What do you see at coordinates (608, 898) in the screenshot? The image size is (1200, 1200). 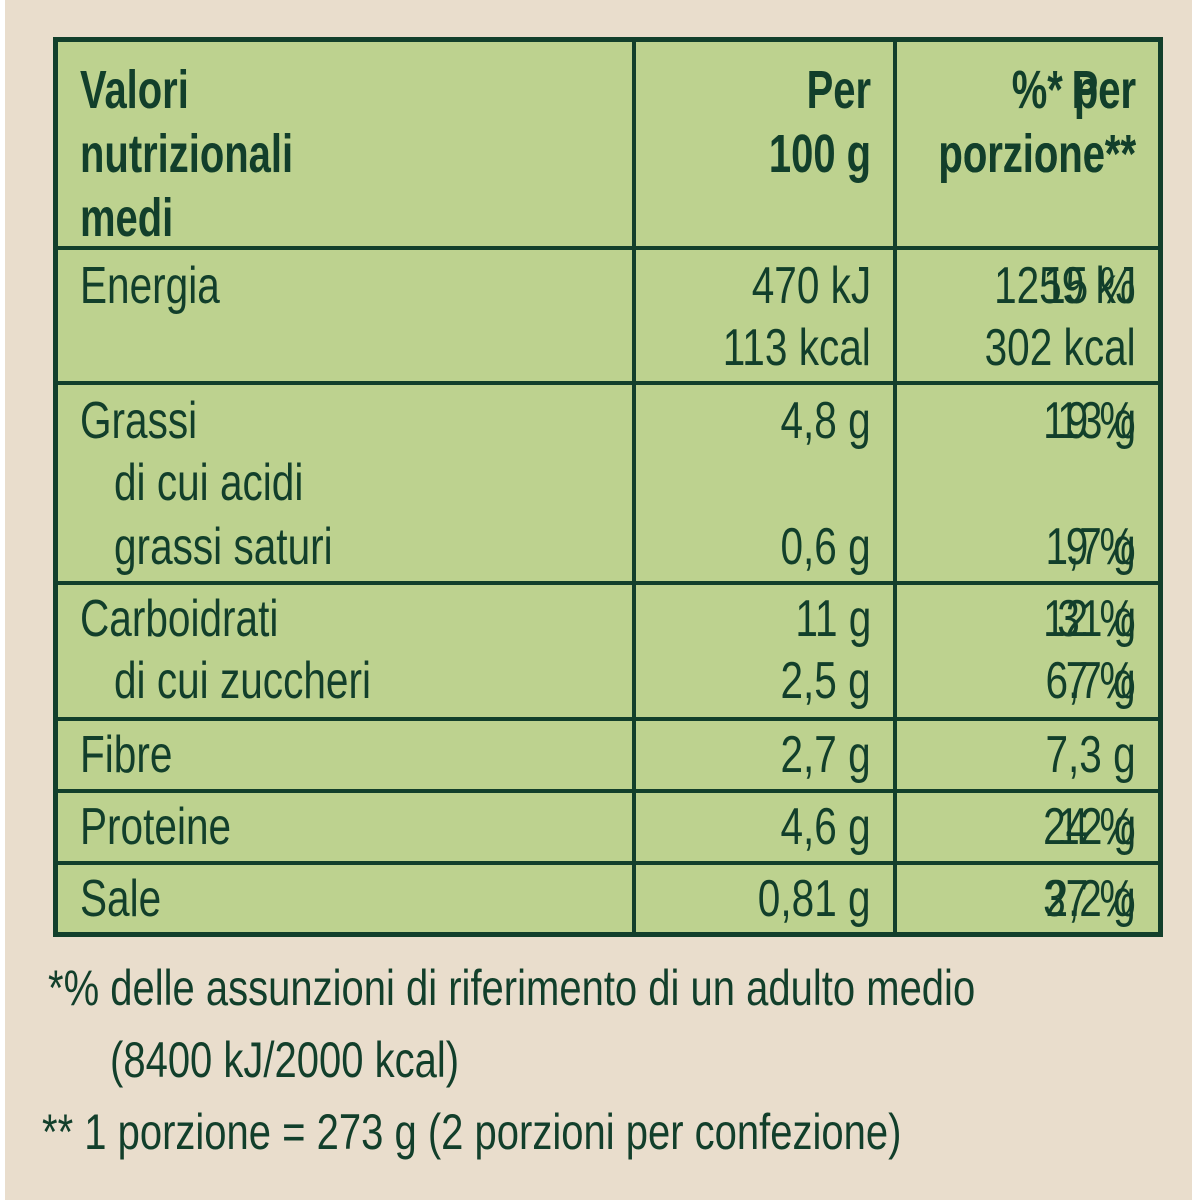 I see `table-row-sale: Sale 0,81 g 2,2 g` at bounding box center [608, 898].